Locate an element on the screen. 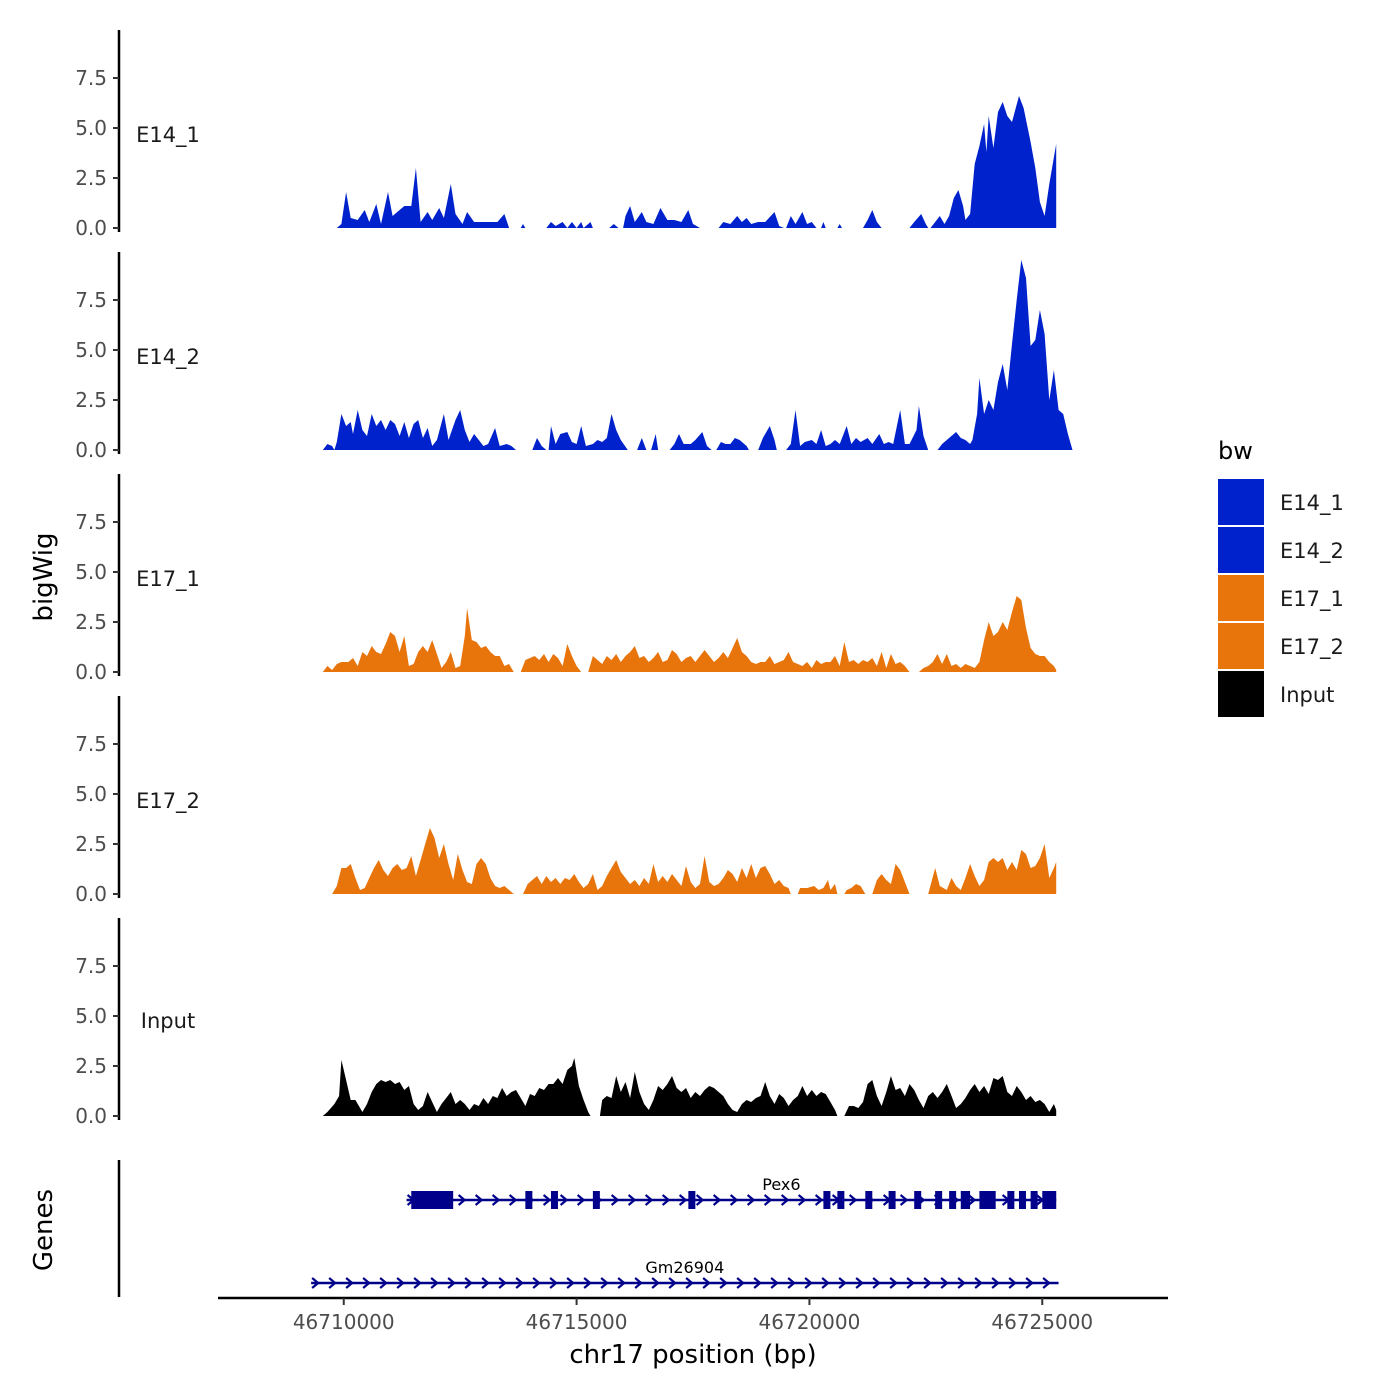 The image size is (1400, 1400). facet-label-e17-2: E17_2 is located at coordinates (168, 801).